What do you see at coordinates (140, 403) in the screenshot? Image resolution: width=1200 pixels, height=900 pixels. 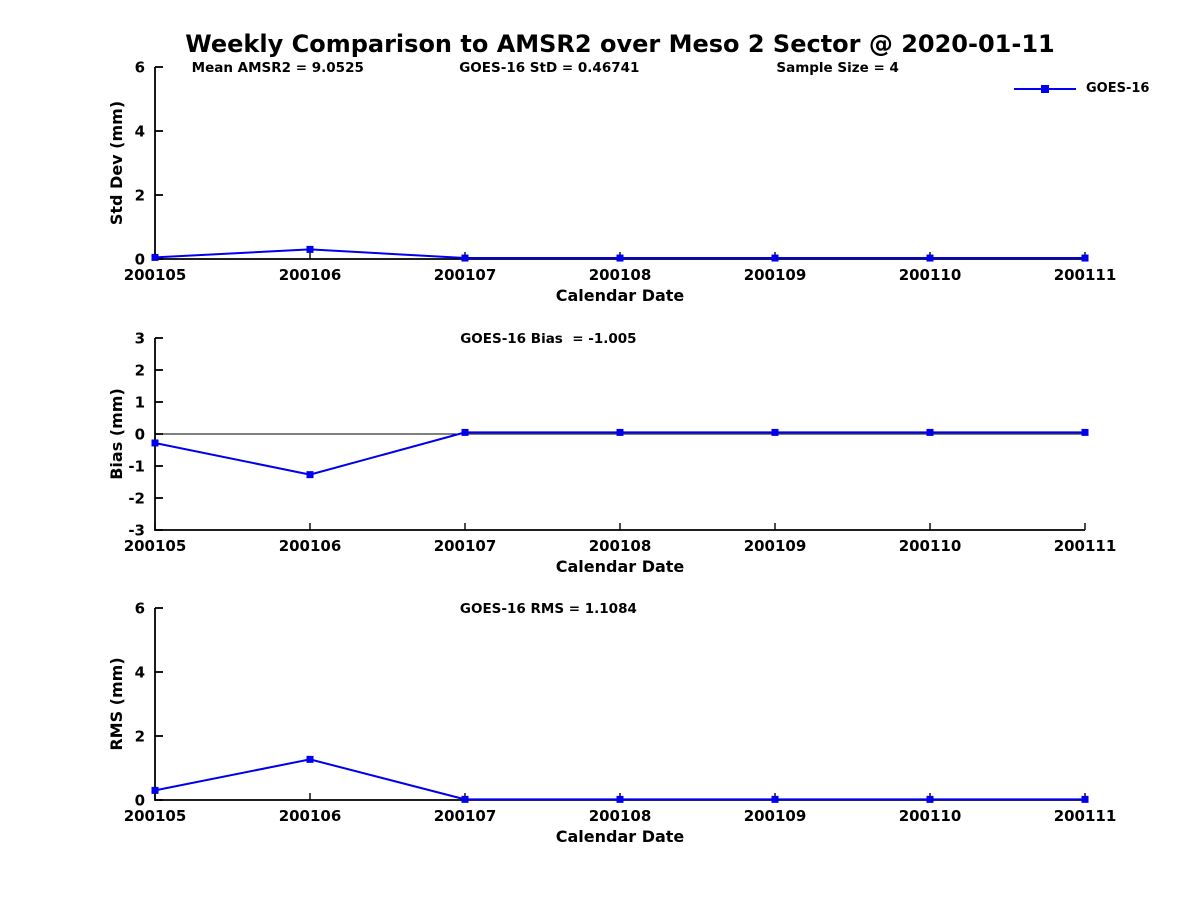 I see `y-tick-label: 1` at bounding box center [140, 403].